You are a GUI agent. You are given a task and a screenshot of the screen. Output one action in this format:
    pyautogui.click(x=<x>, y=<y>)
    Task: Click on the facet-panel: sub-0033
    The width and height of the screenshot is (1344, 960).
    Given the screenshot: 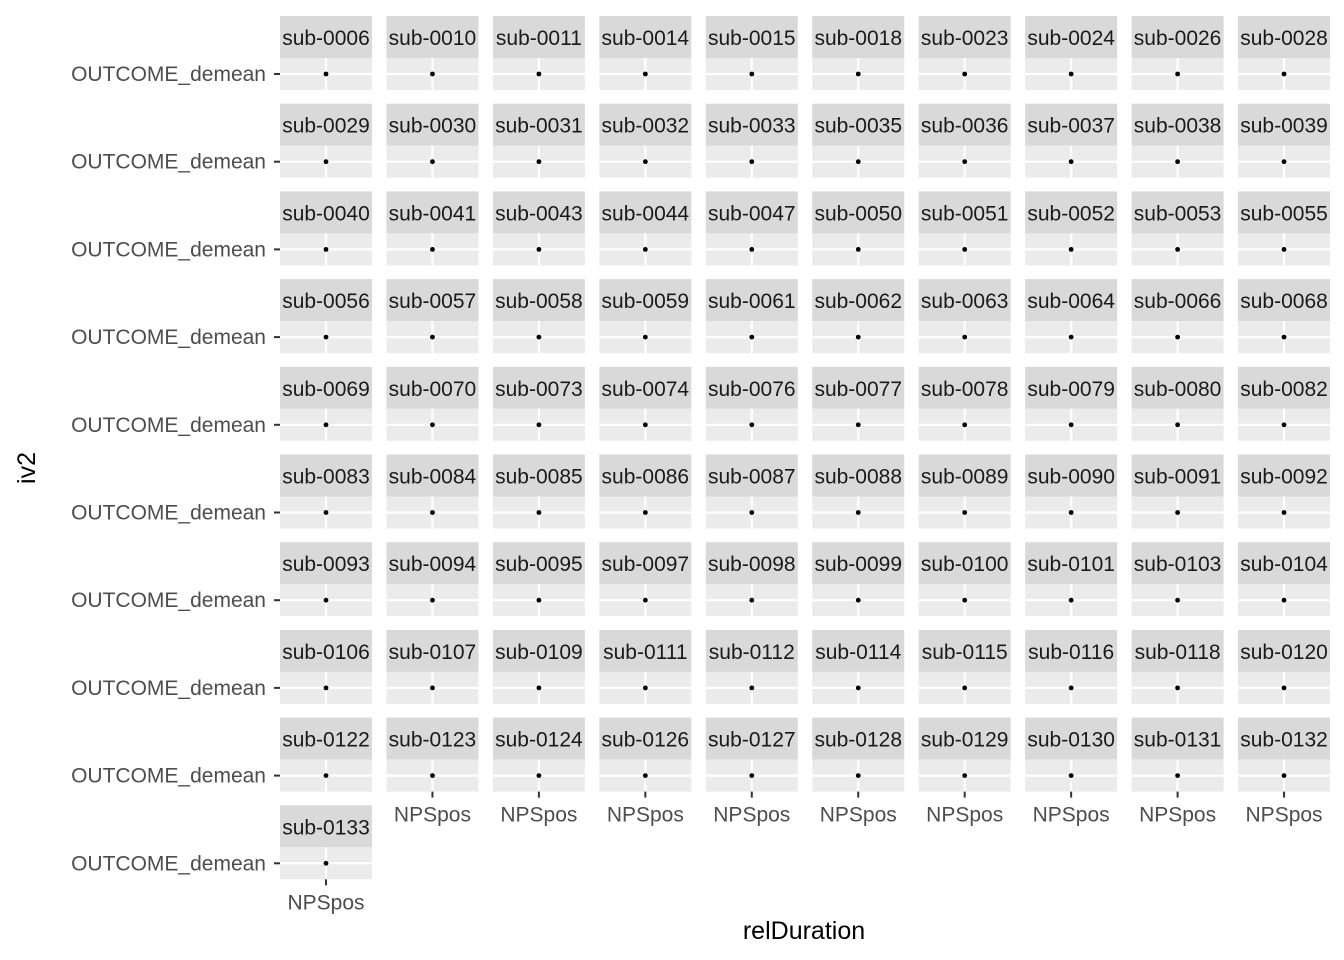 What is the action you would take?
    pyautogui.click(x=751, y=140)
    